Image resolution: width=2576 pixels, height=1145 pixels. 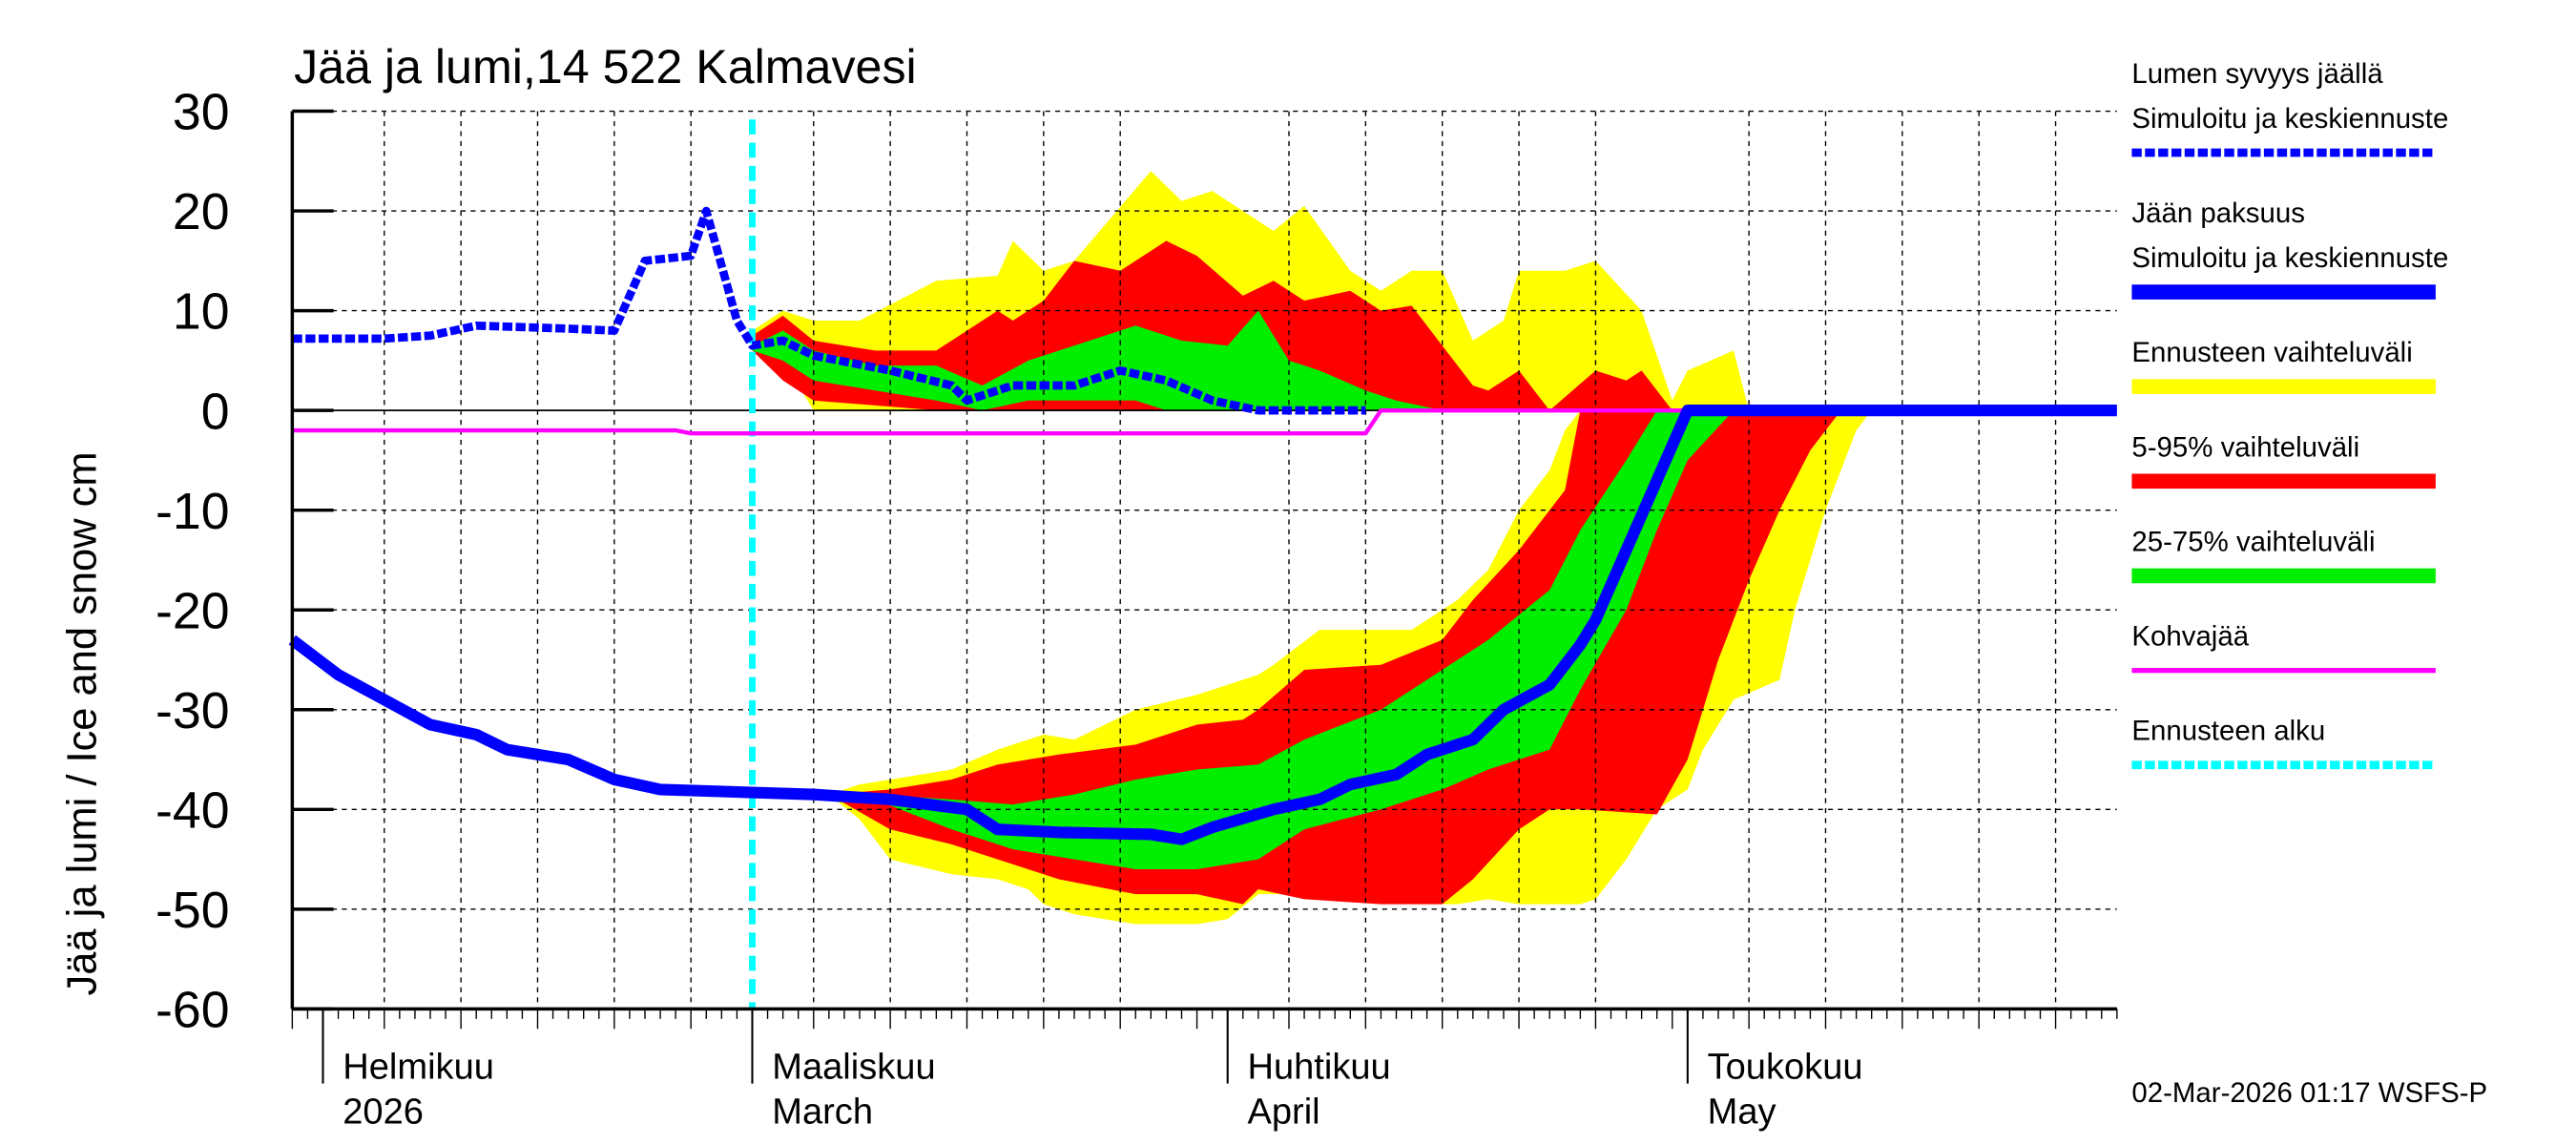 What do you see at coordinates (193, 910) in the screenshot?
I see `y-tick-label: -50` at bounding box center [193, 910].